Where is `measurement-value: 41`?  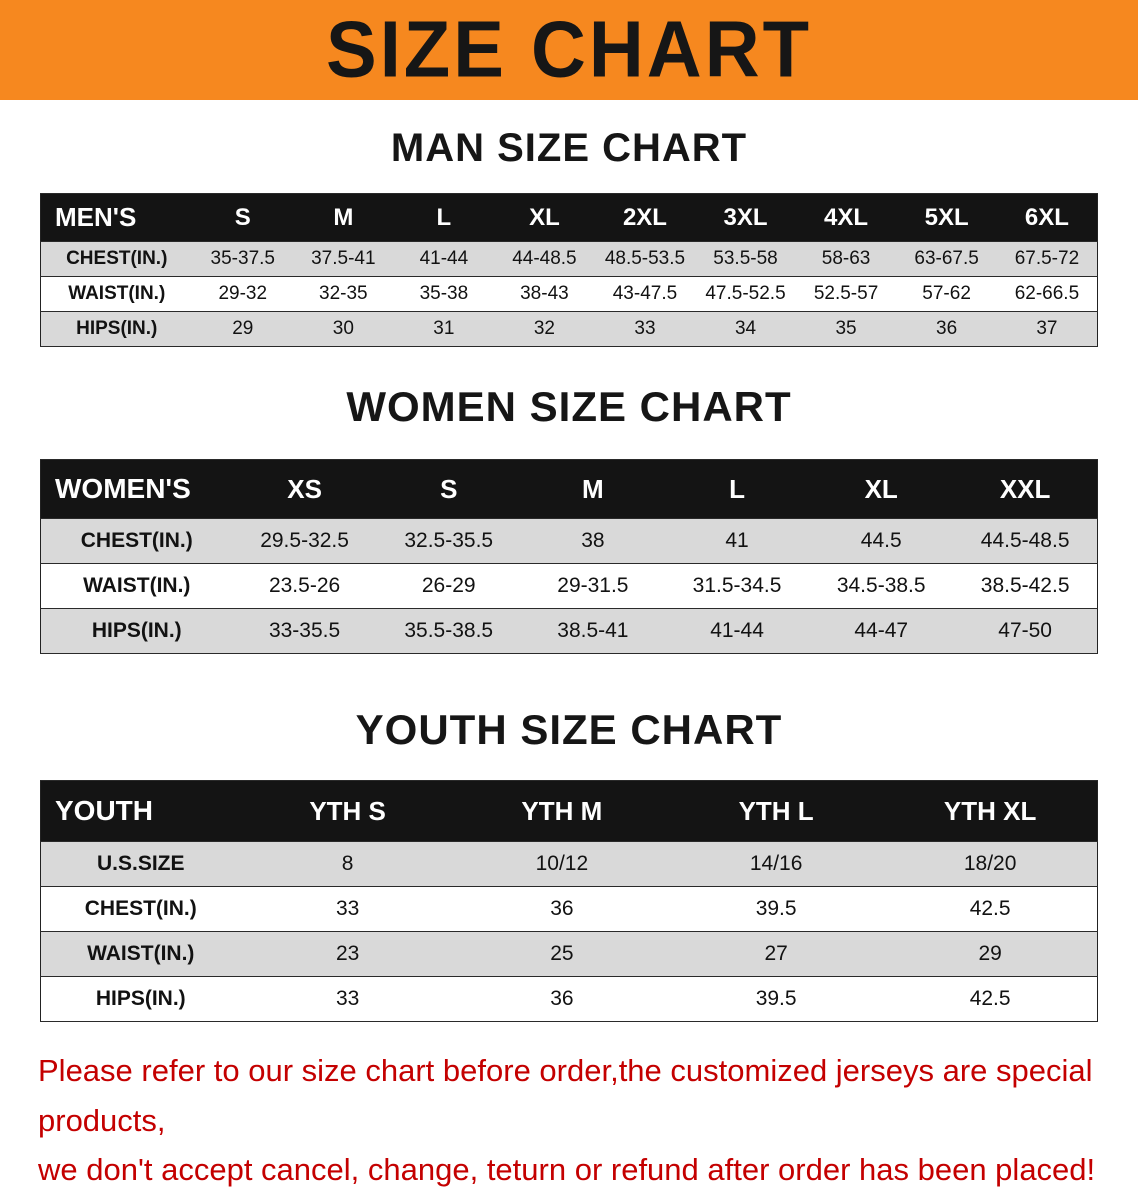 measurement-value: 41 is located at coordinates (737, 541).